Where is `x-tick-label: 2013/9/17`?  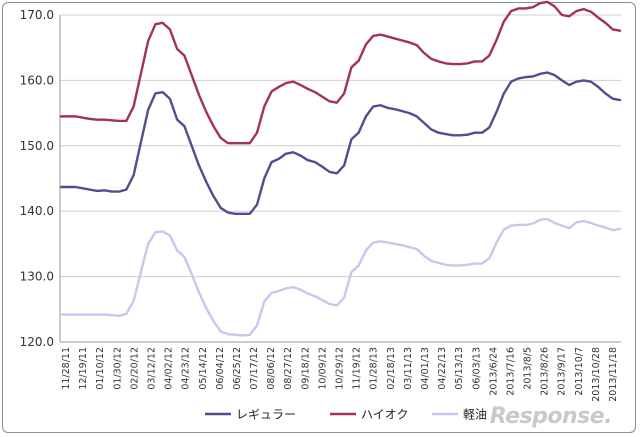
x-tick-label: 2013/9/17 is located at coordinates (562, 371).